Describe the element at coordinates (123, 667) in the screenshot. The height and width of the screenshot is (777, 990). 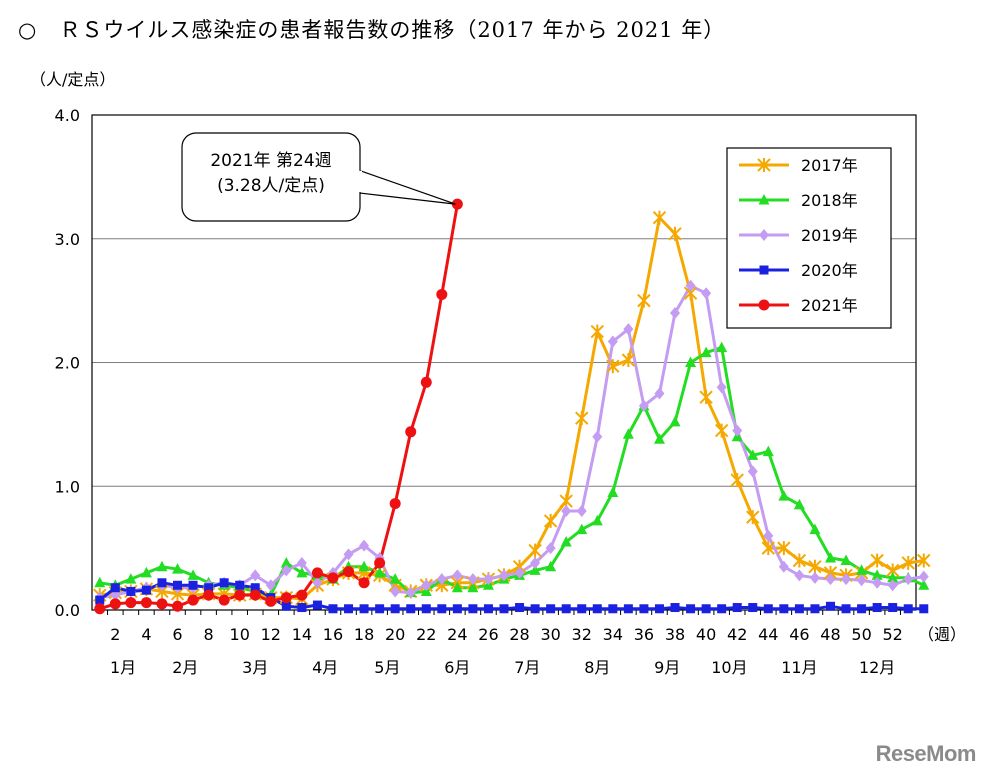
I see `month-label: 1月` at that location.